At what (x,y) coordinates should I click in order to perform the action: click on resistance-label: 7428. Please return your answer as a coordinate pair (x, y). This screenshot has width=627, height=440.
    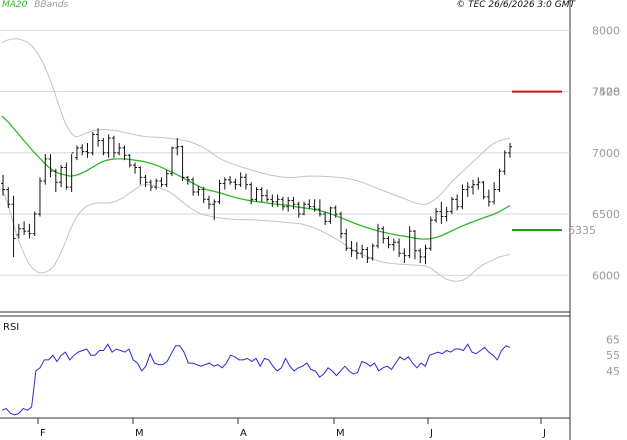
    Looking at the image, I should click on (606, 92).